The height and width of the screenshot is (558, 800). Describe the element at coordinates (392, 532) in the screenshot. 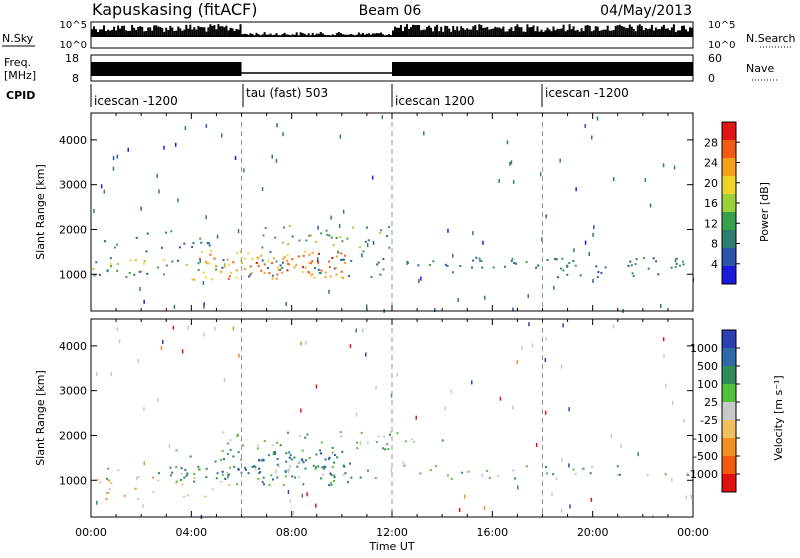

I see `x-axis-ticks: 00:00 04:00 08:00 12:00 16:00 20:00 00:00` at that location.